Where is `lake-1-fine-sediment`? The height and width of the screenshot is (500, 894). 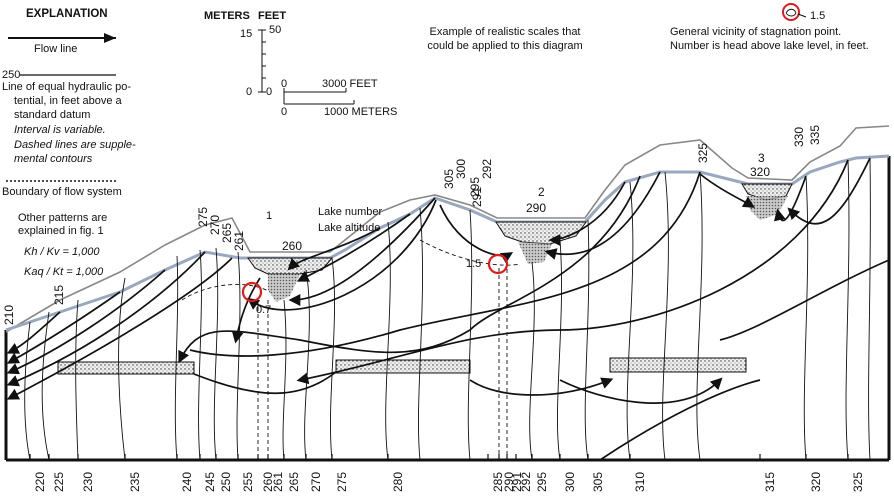
lake-1-fine-sediment is located at coordinates (284, 288).